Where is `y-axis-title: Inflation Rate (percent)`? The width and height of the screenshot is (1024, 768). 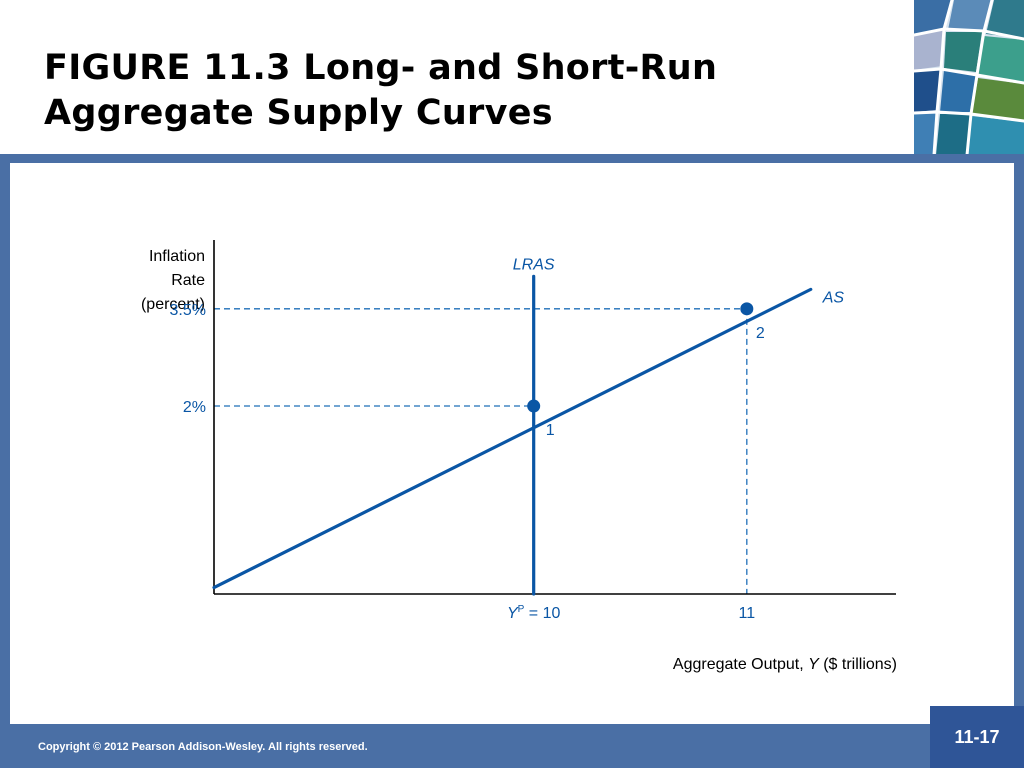 y-axis-title: Inflation Rate (percent) is located at coordinates (173, 280).